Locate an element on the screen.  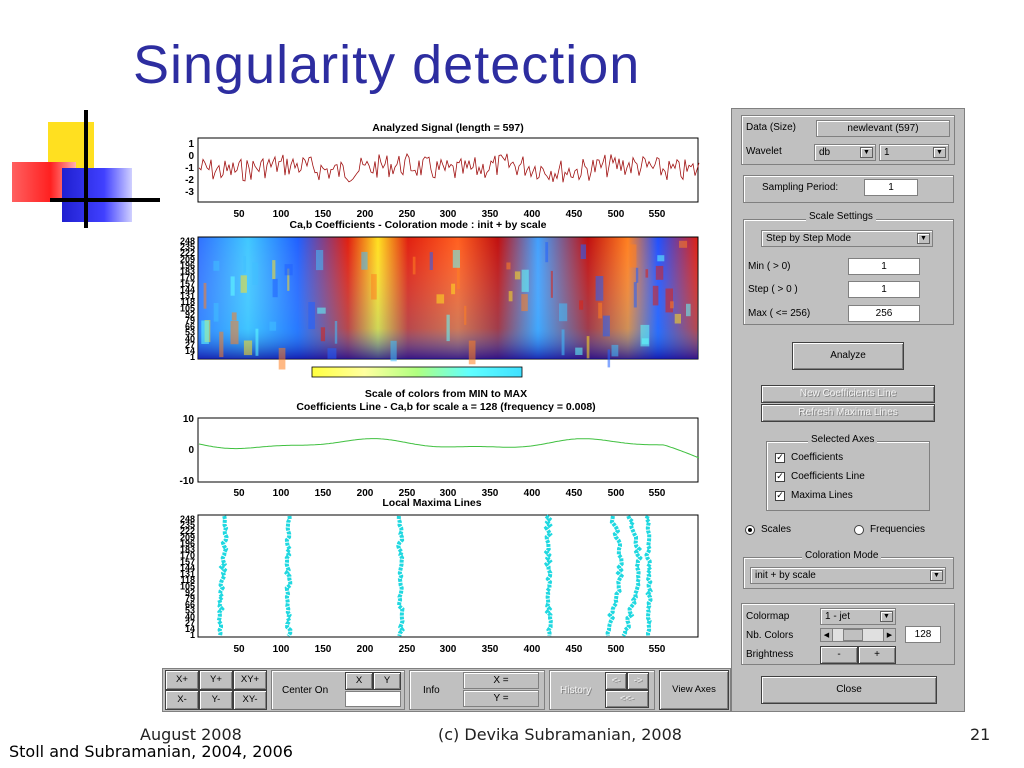
y-minus-button: Y- is located at coordinates (216, 700).